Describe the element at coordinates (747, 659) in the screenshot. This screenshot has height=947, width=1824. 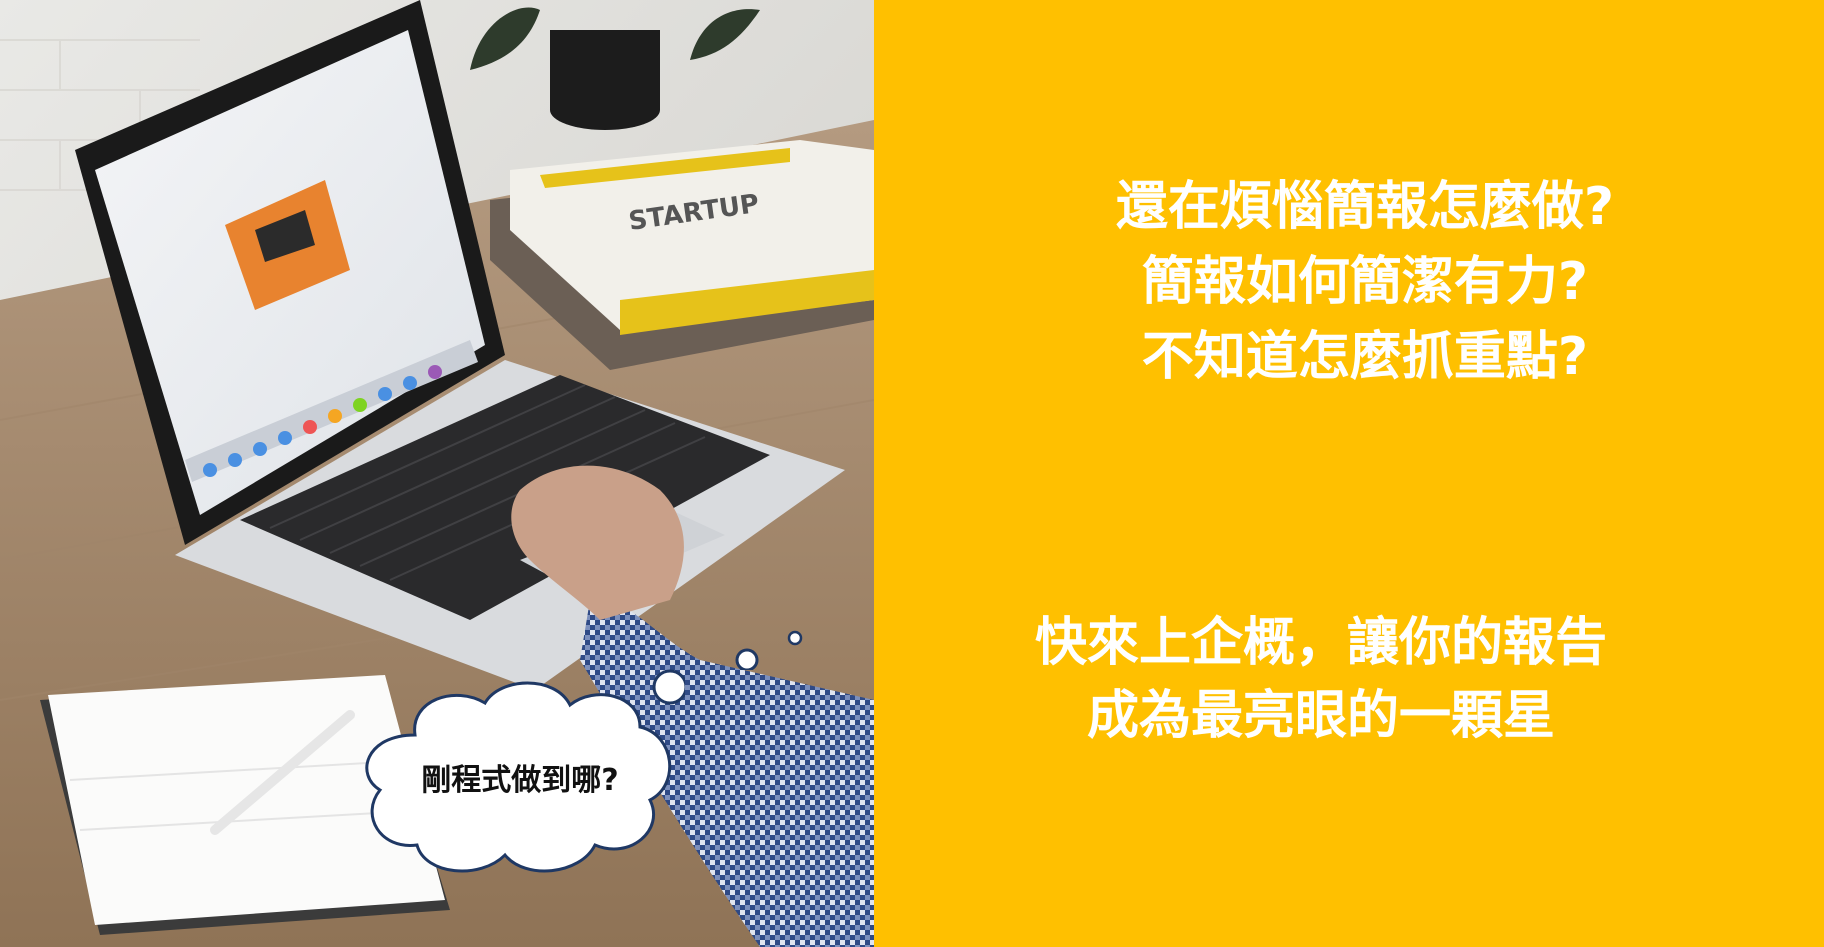
I see `bubble-dot-medium` at that location.